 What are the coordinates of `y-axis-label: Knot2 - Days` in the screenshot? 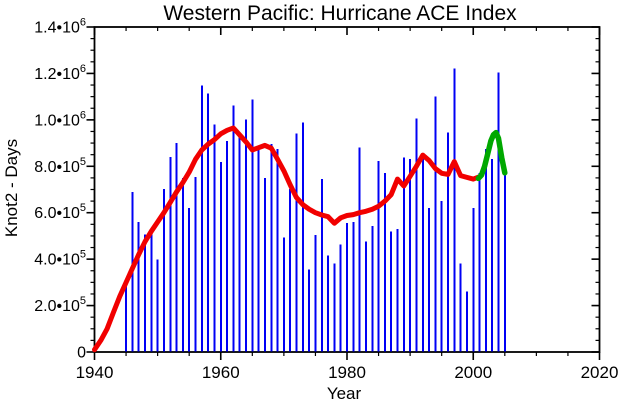 It's located at (11, 188).